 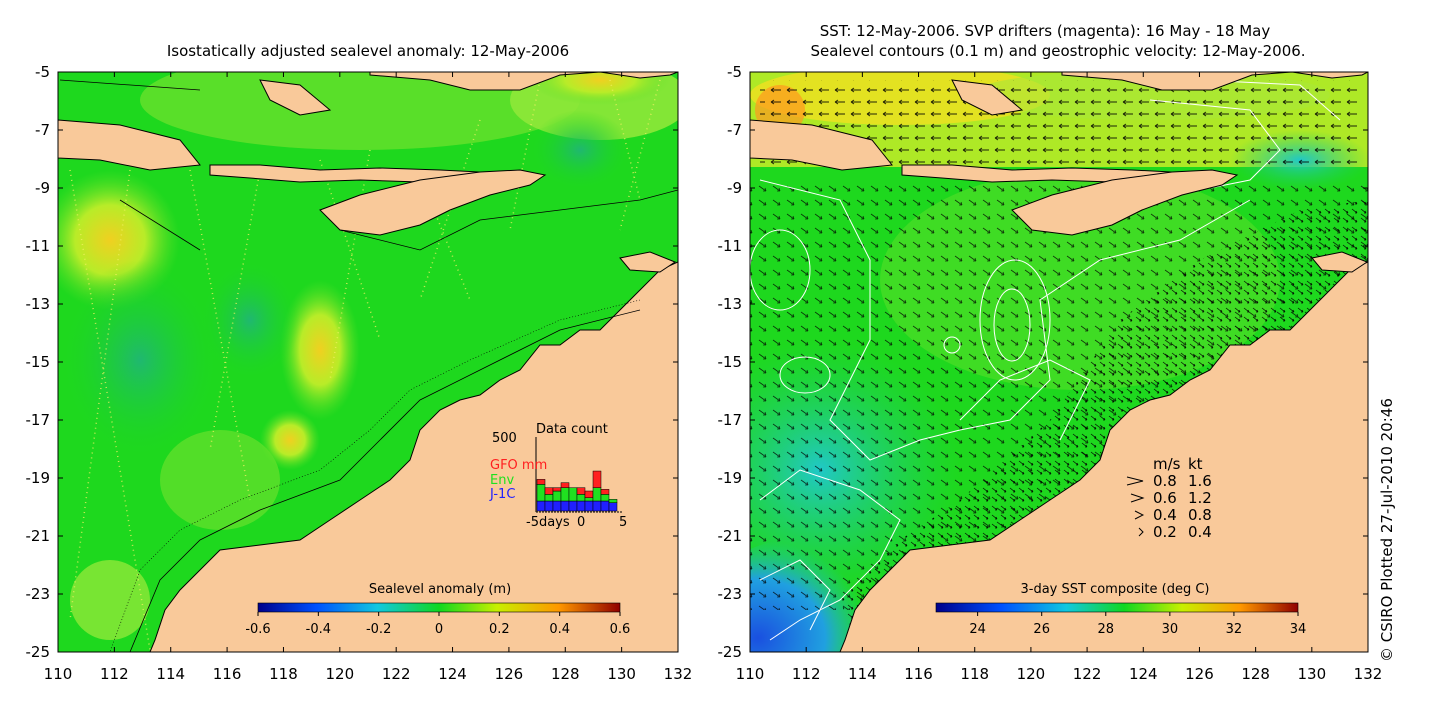 I want to click on left-x-tick-label: 120, so click(x=339, y=674).